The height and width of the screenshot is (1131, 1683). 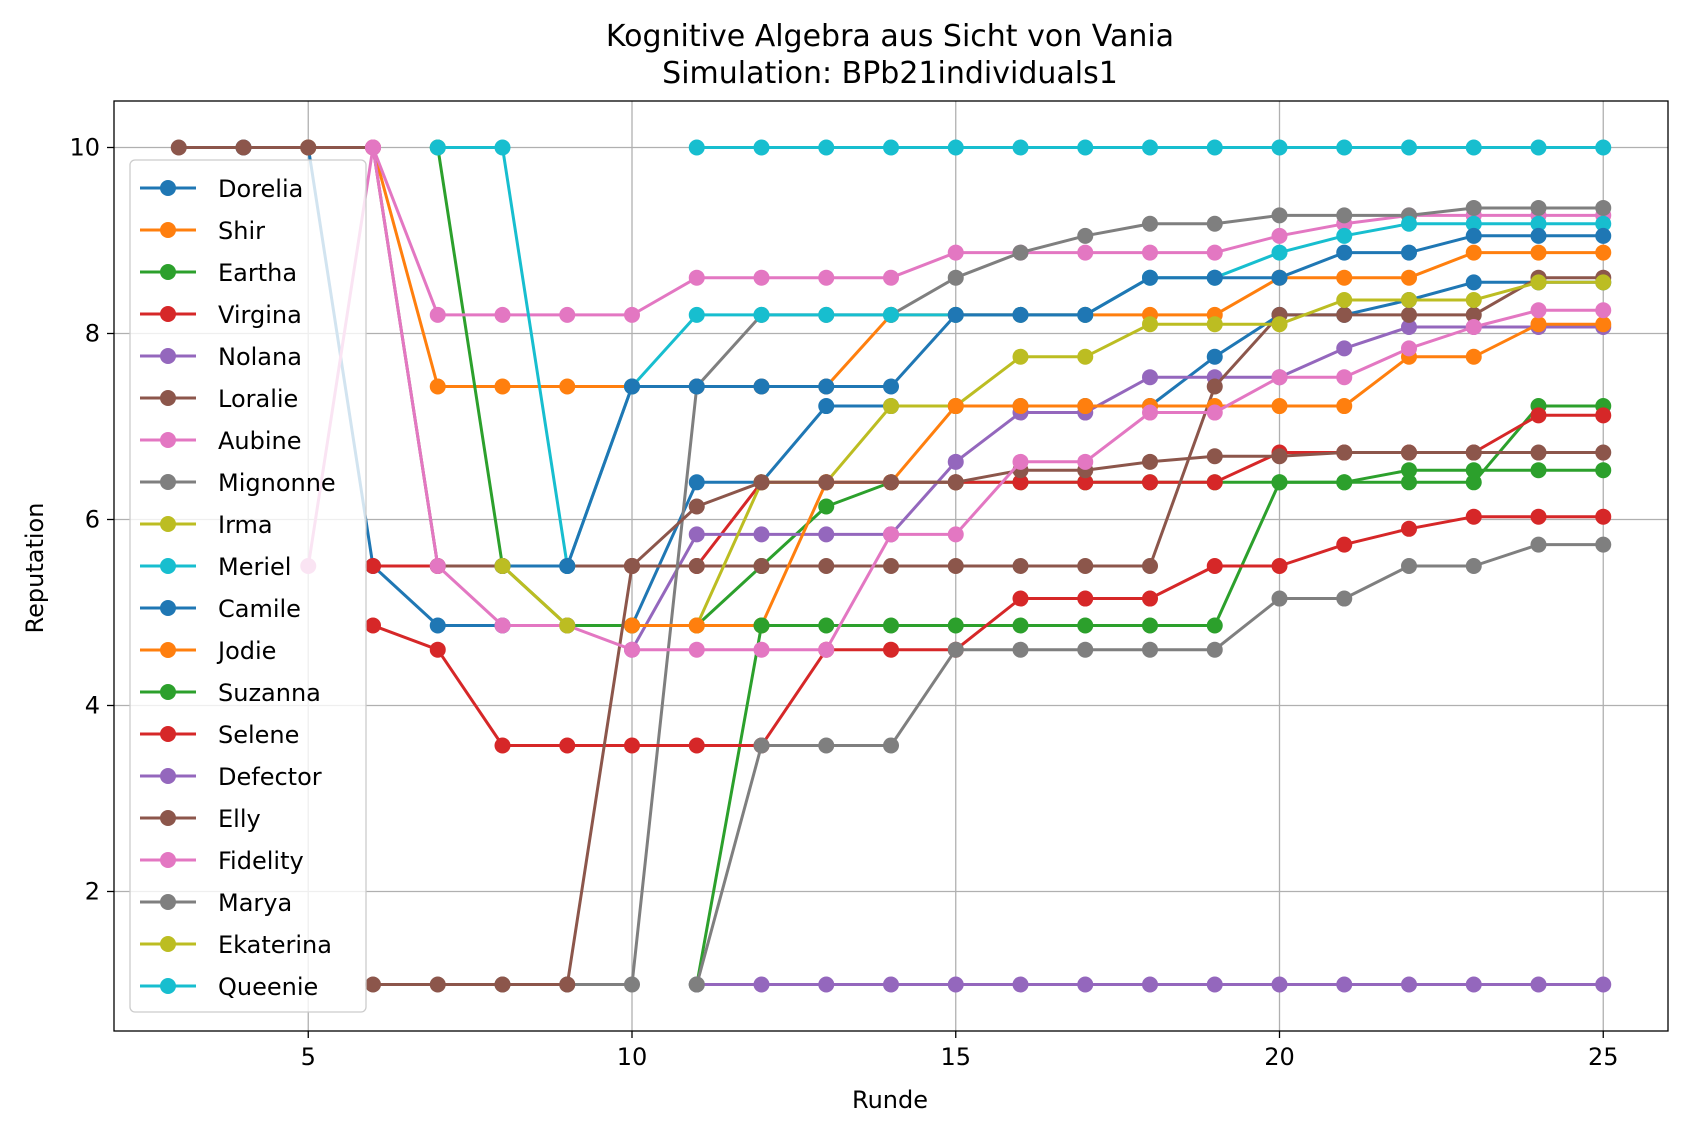 What do you see at coordinates (84, 148) in the screenshot?
I see `y-tick-label: 10` at bounding box center [84, 148].